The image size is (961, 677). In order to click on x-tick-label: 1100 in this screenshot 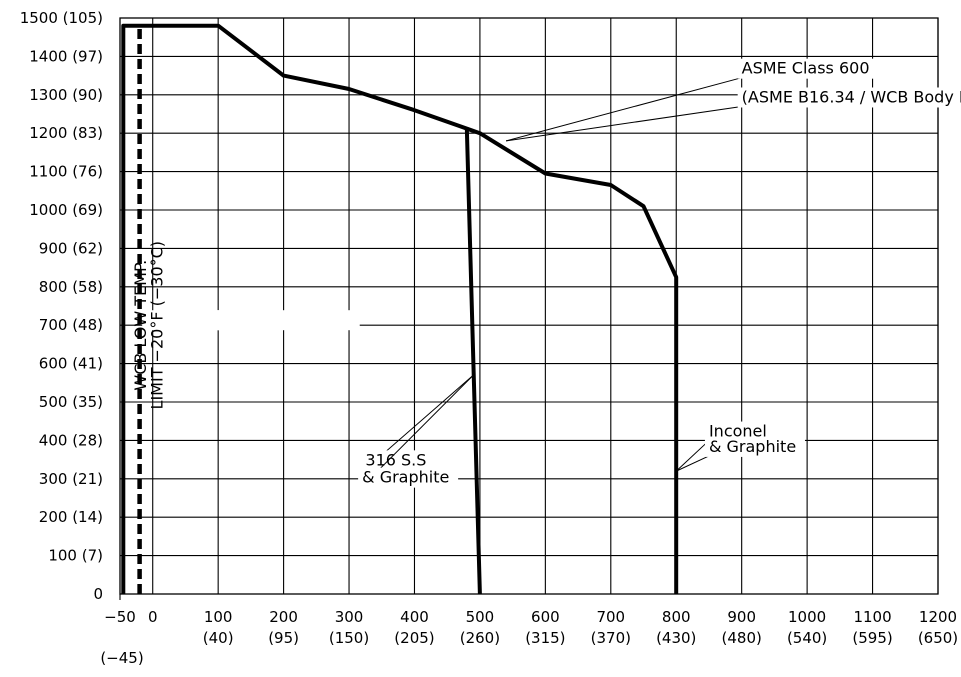, I will do `click(872, 617)`.